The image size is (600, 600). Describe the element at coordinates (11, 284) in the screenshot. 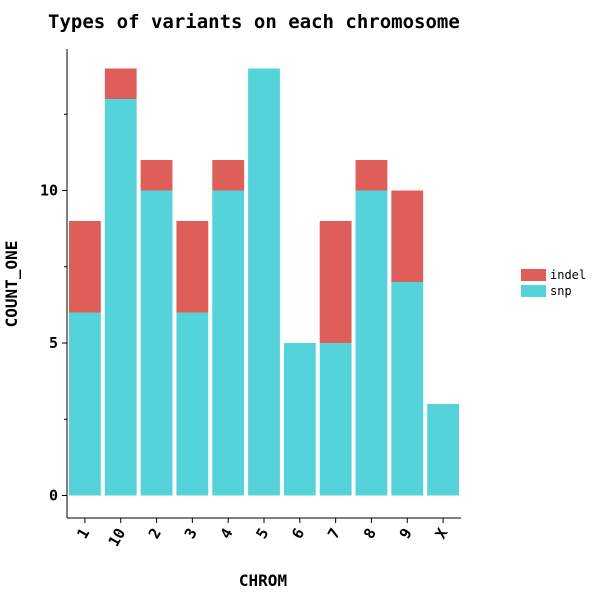

I see `y-axis-label: COUNT_ONE` at that location.